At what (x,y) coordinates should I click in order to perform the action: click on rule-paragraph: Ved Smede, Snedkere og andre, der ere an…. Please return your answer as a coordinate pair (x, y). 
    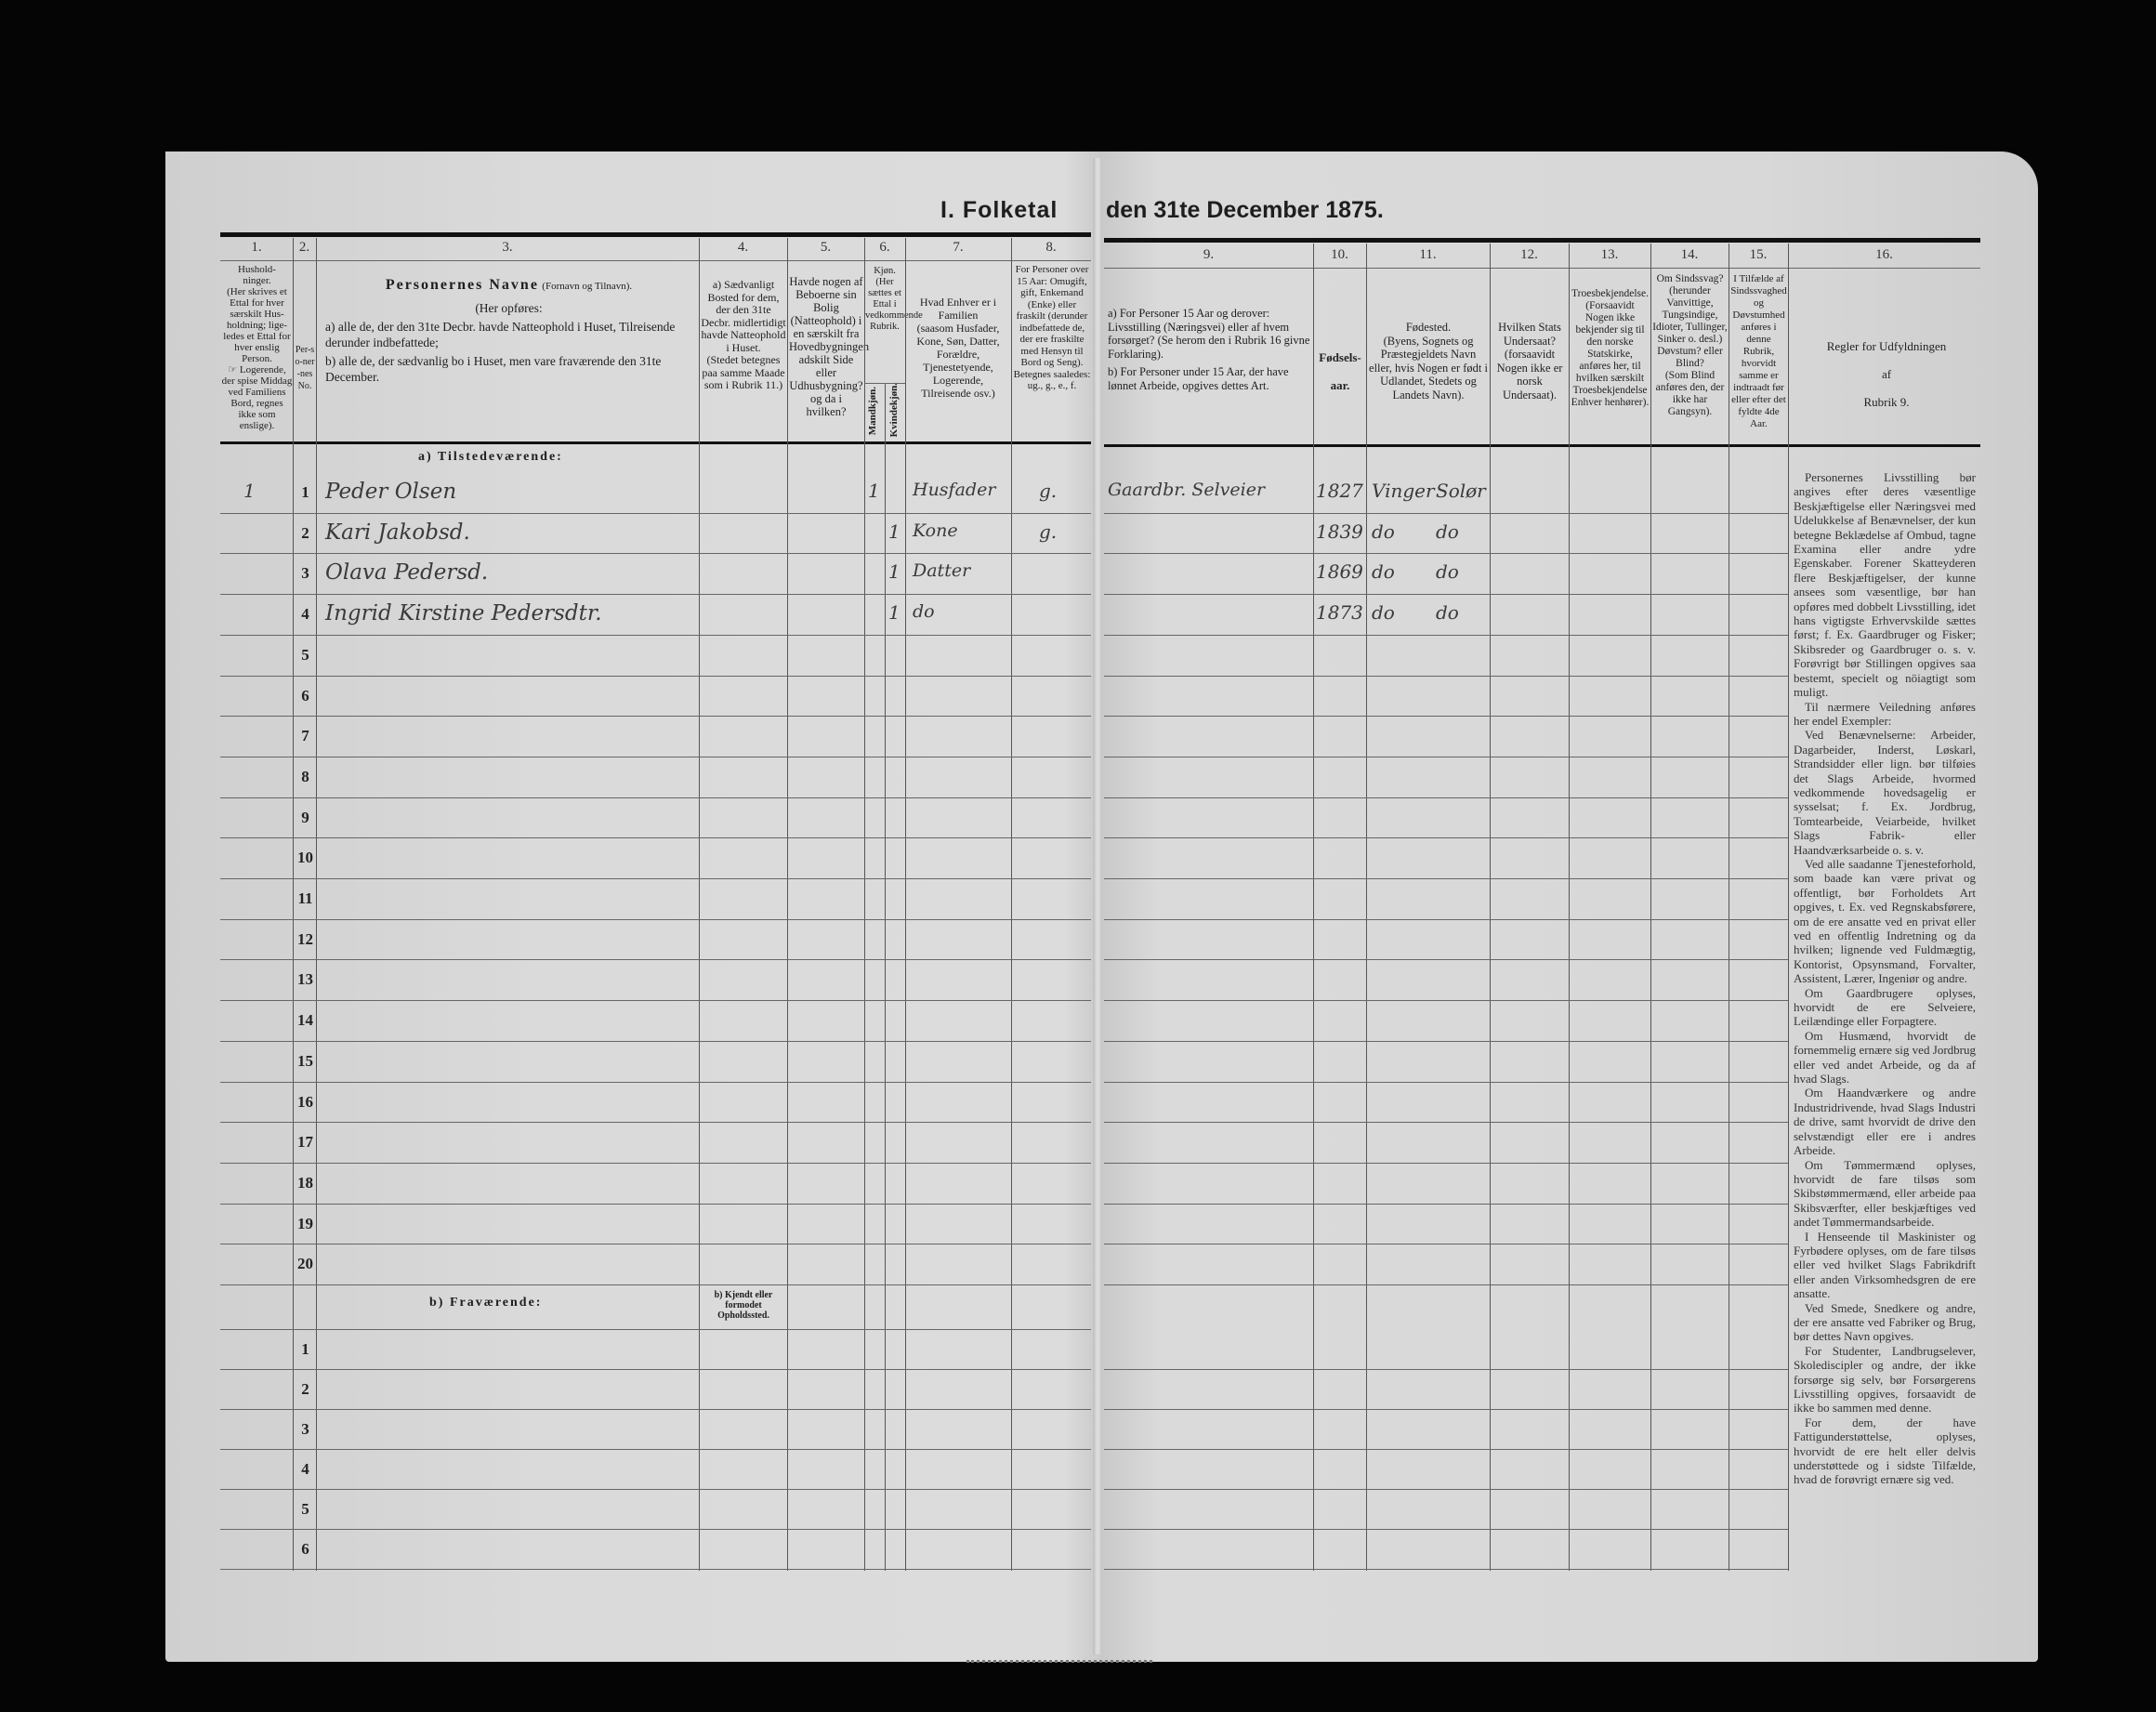
    Looking at the image, I should click on (1885, 1322).